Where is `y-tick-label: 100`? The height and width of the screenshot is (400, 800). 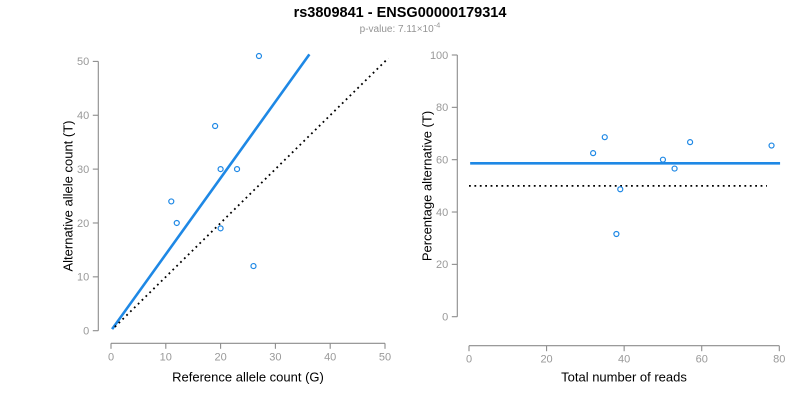
y-tick-label: 100 is located at coordinates (439, 56).